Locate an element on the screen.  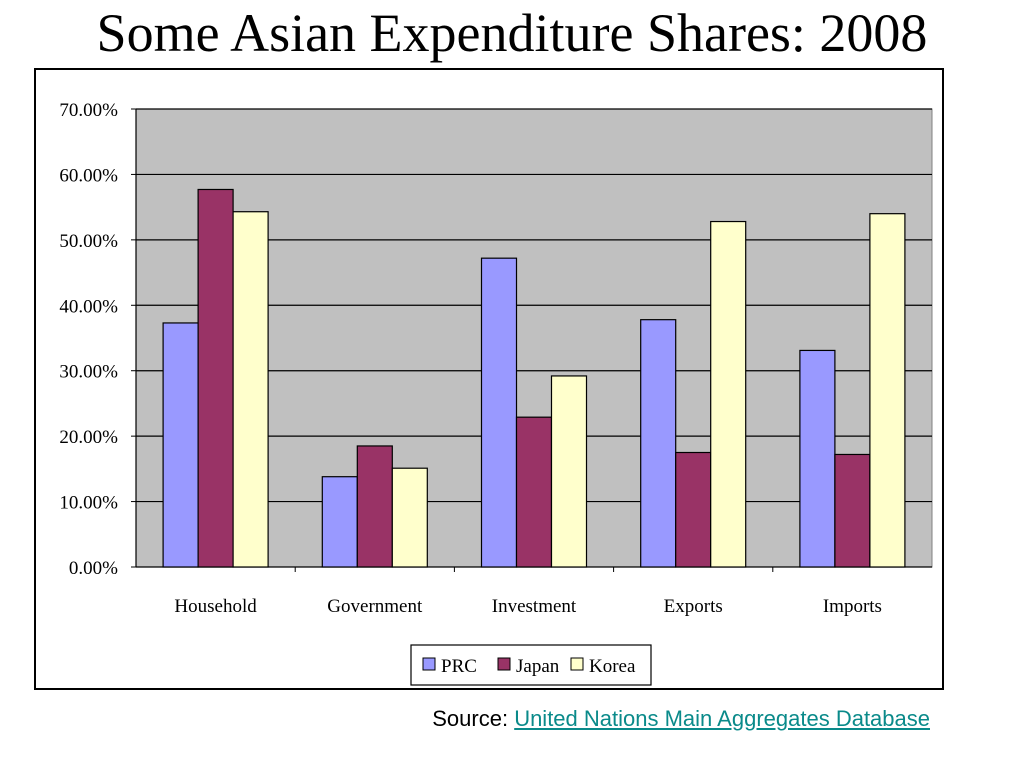
x-tick-label: Household is located at coordinates (215, 606).